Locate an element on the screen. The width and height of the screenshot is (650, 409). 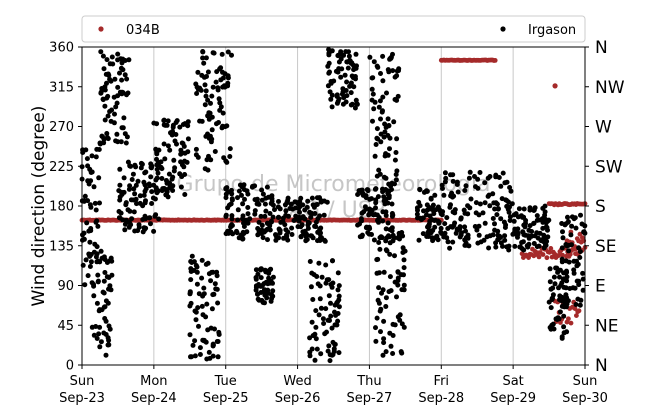
legend-label-034b: 034B is located at coordinates (143, 30).